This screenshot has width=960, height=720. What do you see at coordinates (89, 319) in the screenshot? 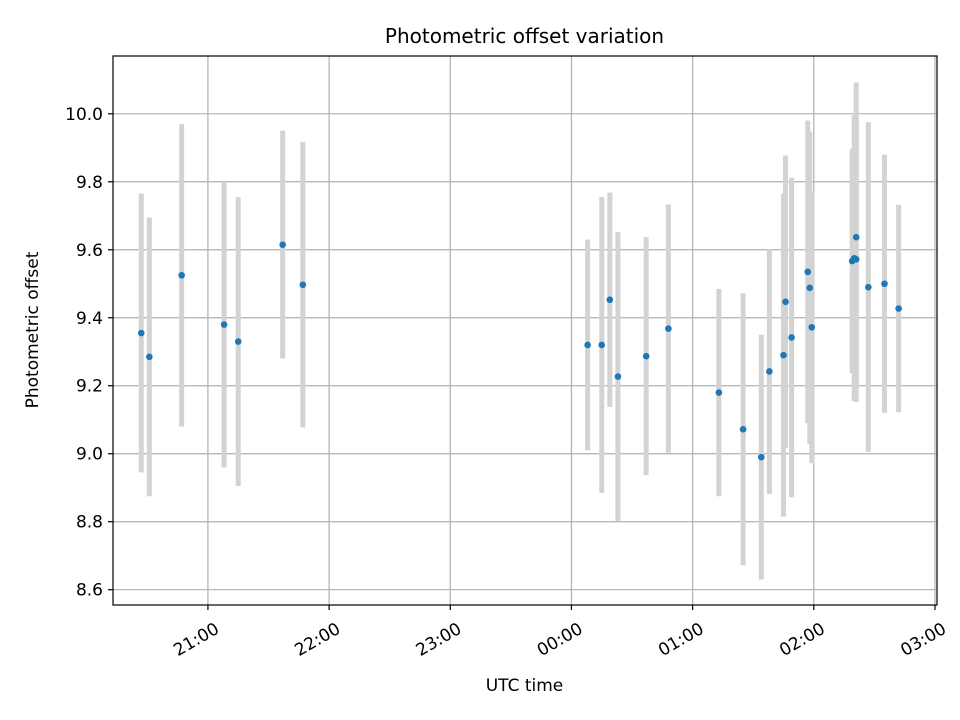
I see `y-tick-label: 9.4` at bounding box center [89, 319].